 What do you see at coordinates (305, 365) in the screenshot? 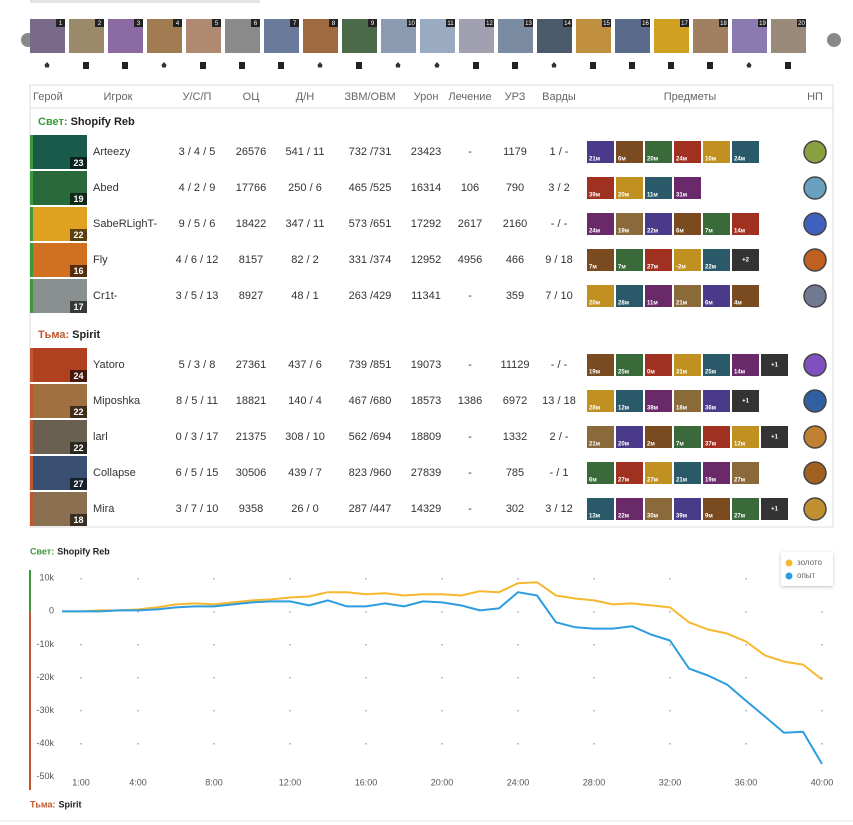
I see `stat-lhdn: 437 / 6` at bounding box center [305, 365].